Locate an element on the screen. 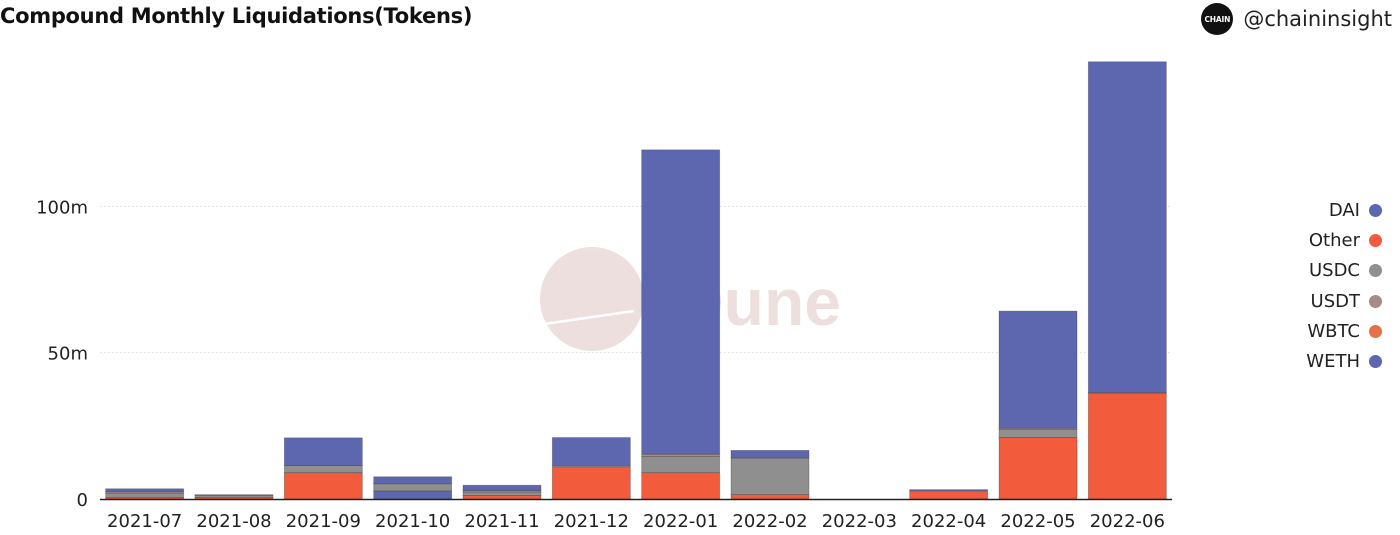 This screenshot has height=535, width=1400. x-tick-label: 2021-08 is located at coordinates (233, 521).